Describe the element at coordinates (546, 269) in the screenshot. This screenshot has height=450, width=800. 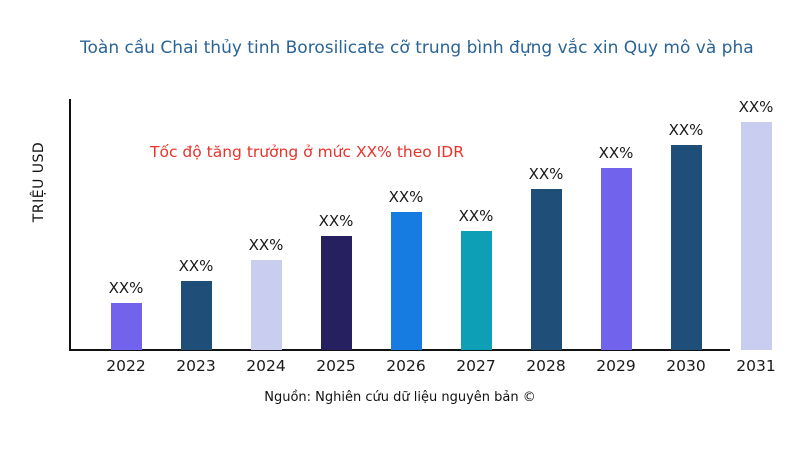
I see `bar-2028` at that location.